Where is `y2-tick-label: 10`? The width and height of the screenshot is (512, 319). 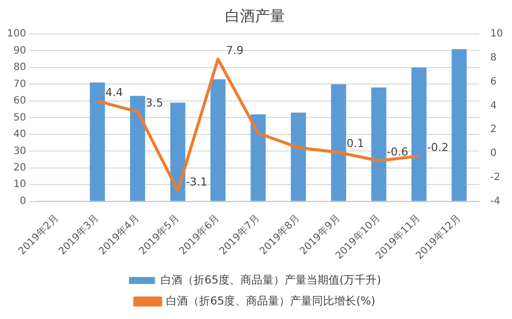
y2-tick-label: 10 is located at coordinates (497, 34).